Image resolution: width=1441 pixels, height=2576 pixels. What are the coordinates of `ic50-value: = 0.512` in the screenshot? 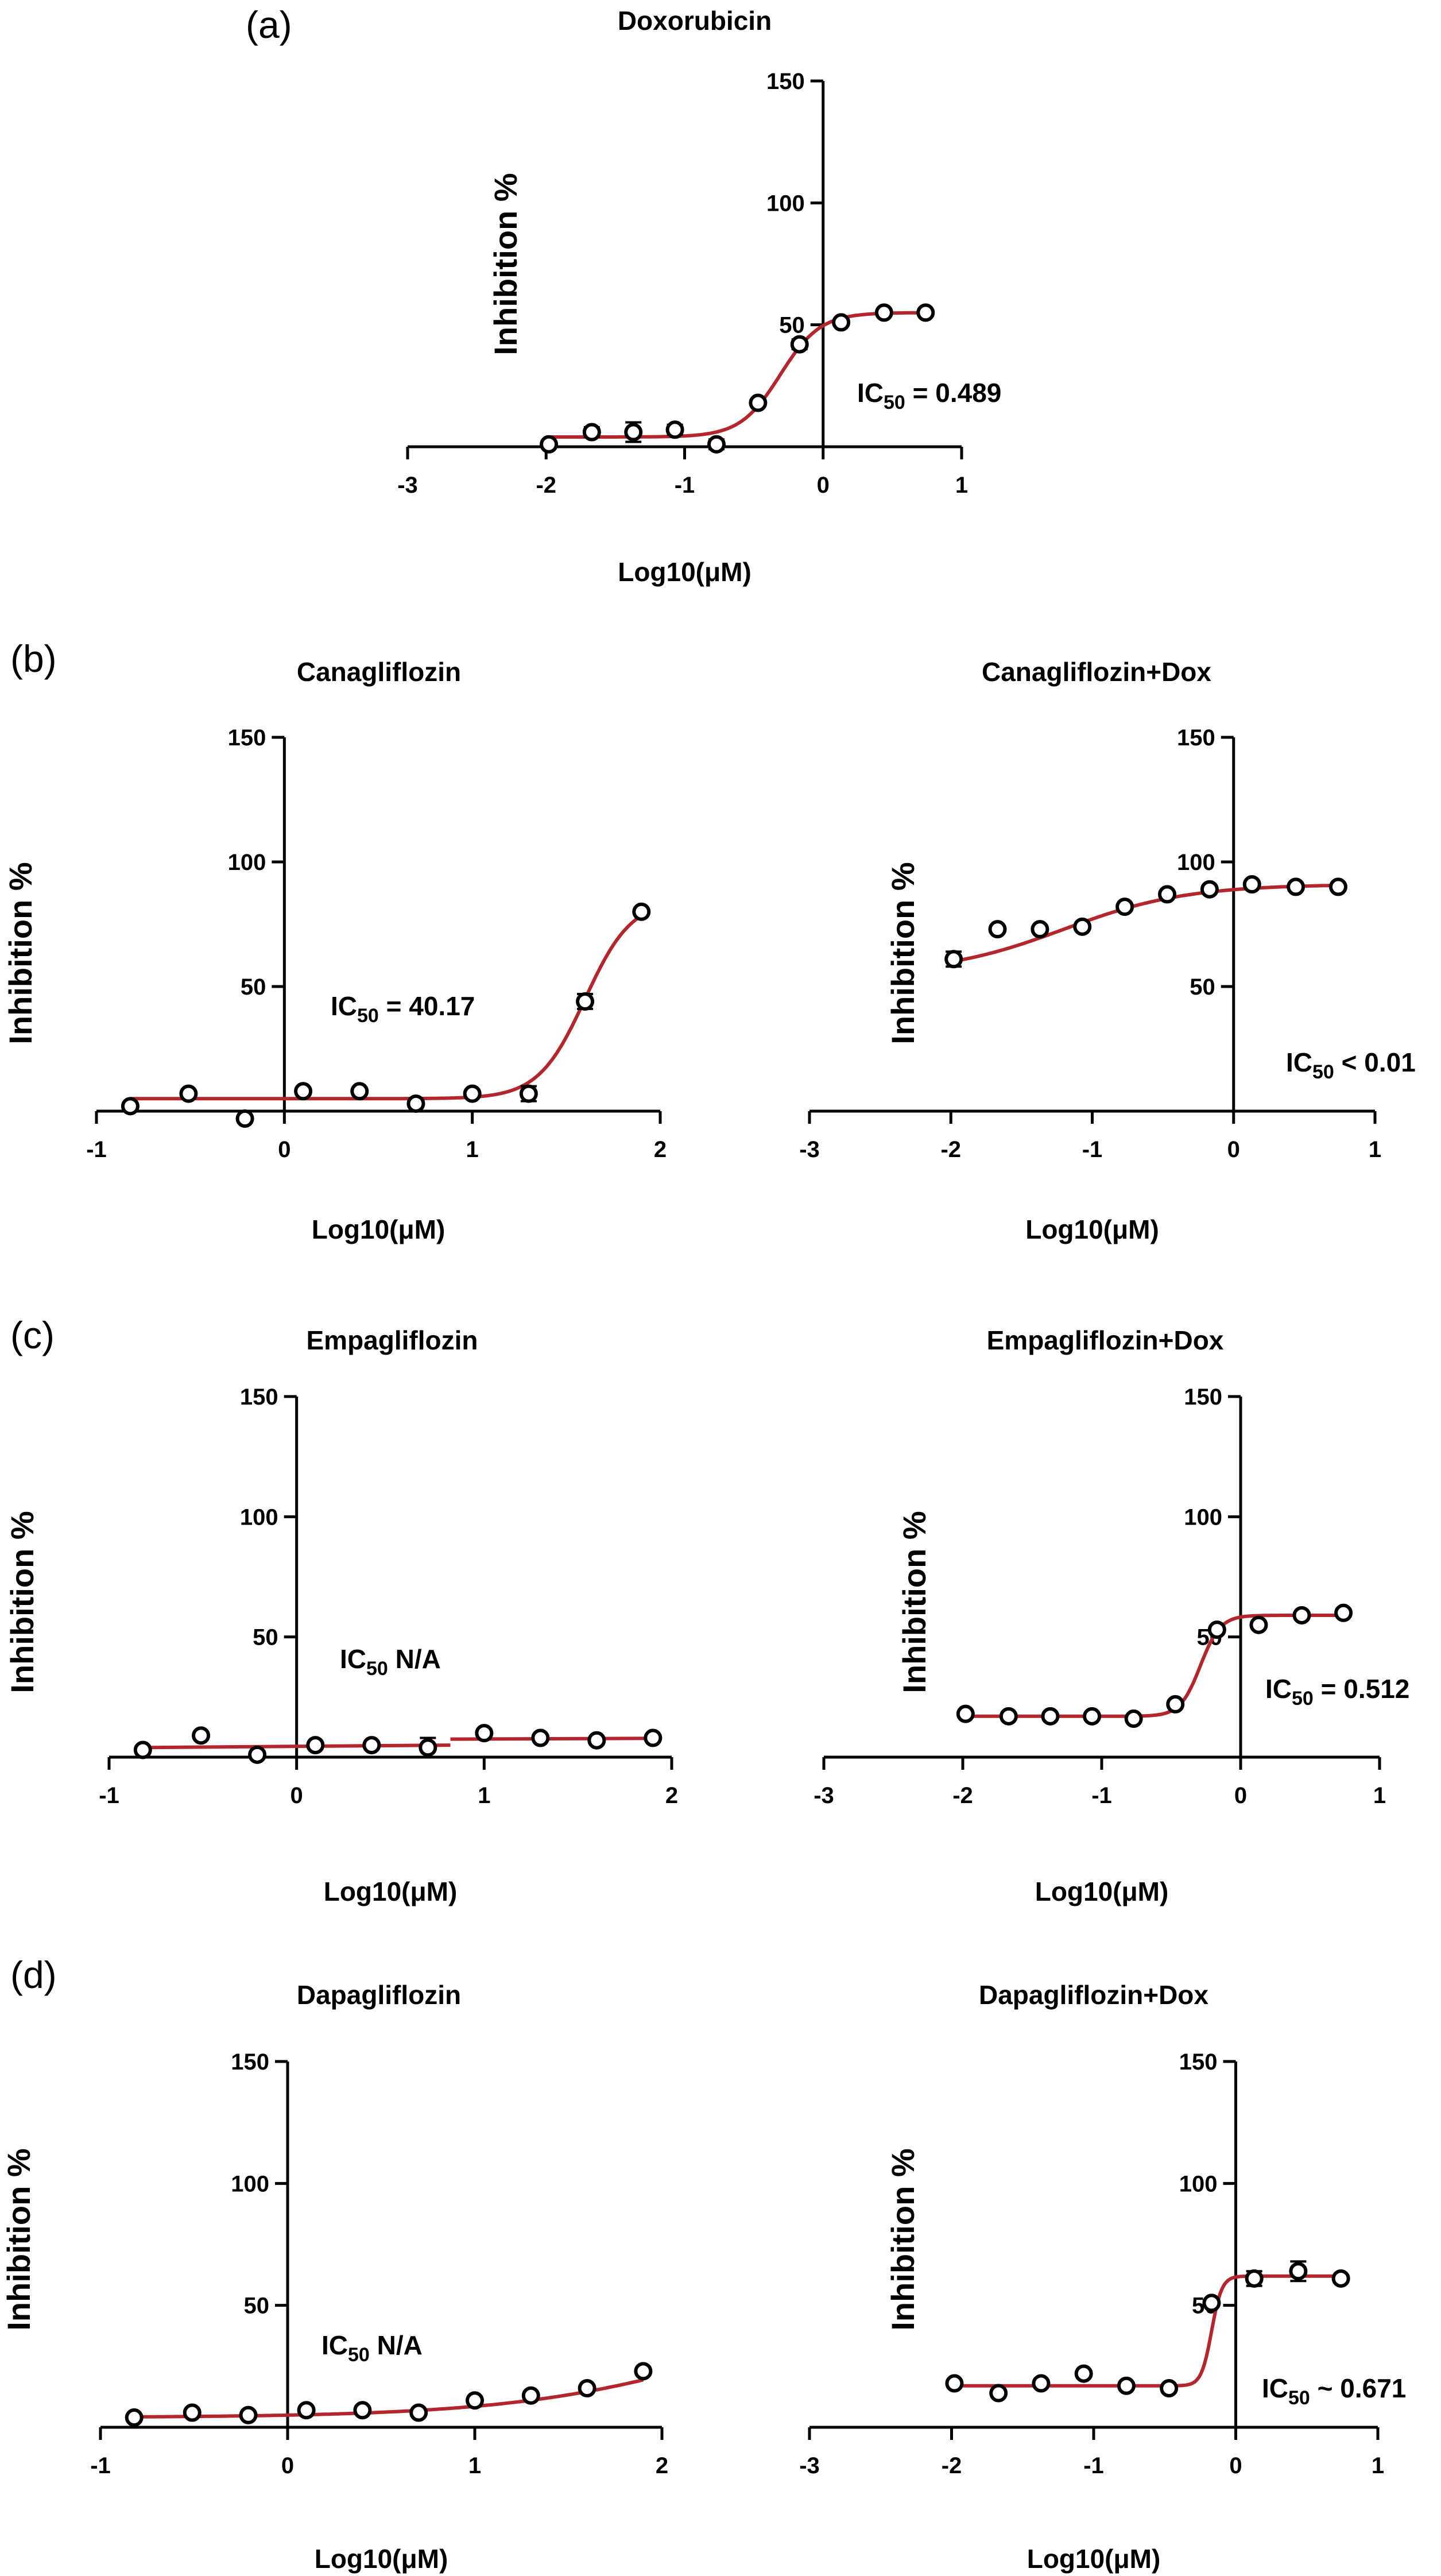 It's located at (1362, 1689).